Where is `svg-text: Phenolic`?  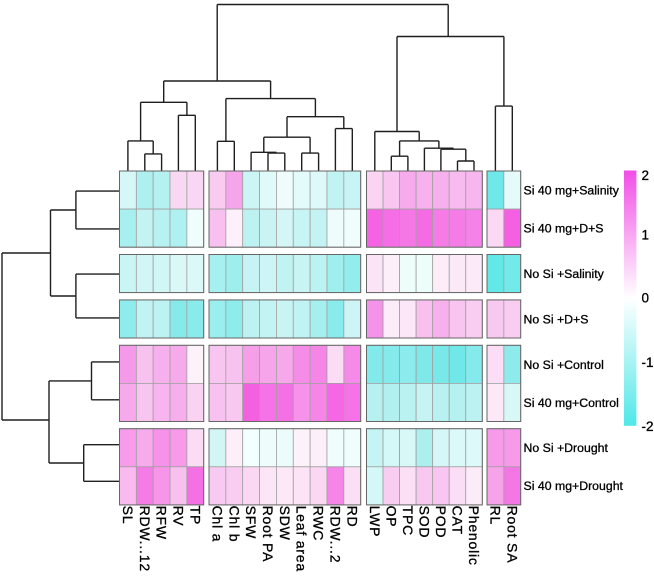 svg-text: Phenolic is located at coordinates (474, 536).